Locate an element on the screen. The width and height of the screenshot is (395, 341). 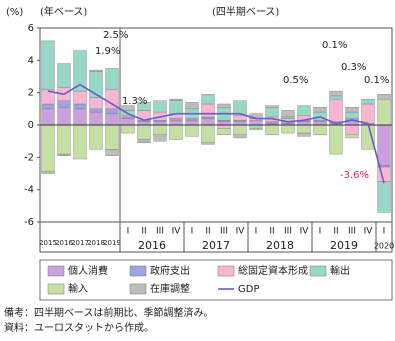
x-tick-label: 2018 is located at coordinates (96, 243).